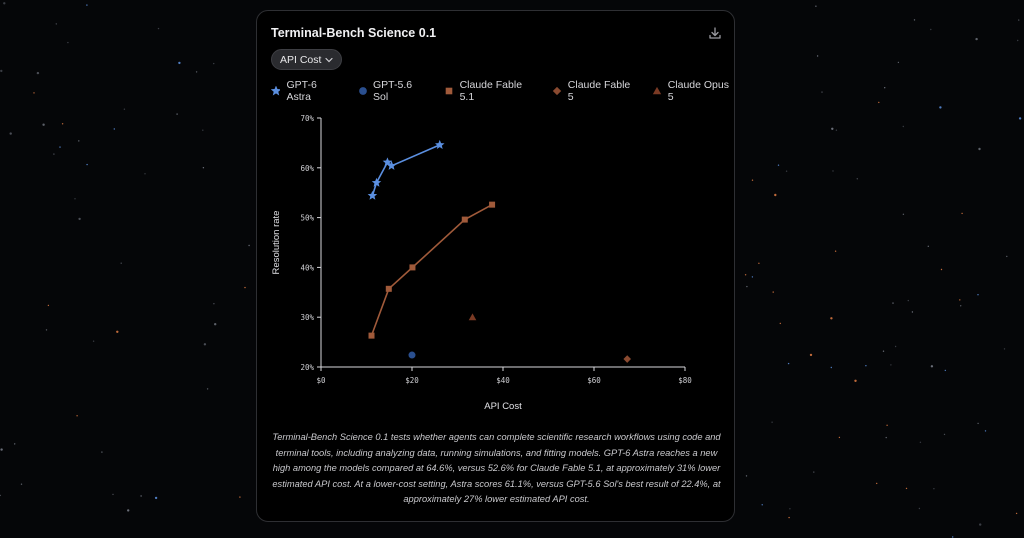 The image size is (1024, 538). I want to click on metric-dropdown: API Cost, so click(307, 59).